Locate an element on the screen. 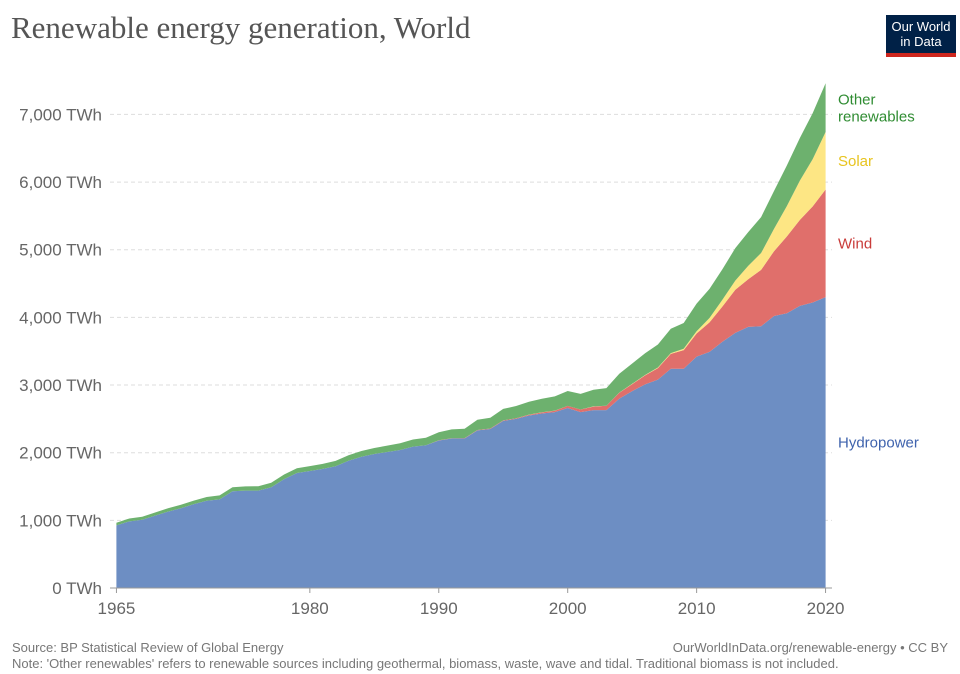 The image size is (960, 674). logo-line-2: in Data is located at coordinates (921, 41).